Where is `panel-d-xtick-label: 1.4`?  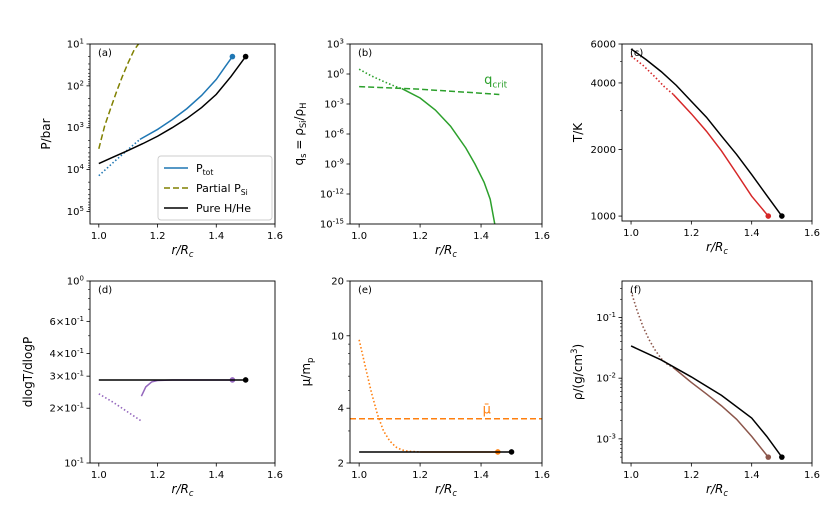 panel-d-xtick-label: 1.4 is located at coordinates (216, 475).